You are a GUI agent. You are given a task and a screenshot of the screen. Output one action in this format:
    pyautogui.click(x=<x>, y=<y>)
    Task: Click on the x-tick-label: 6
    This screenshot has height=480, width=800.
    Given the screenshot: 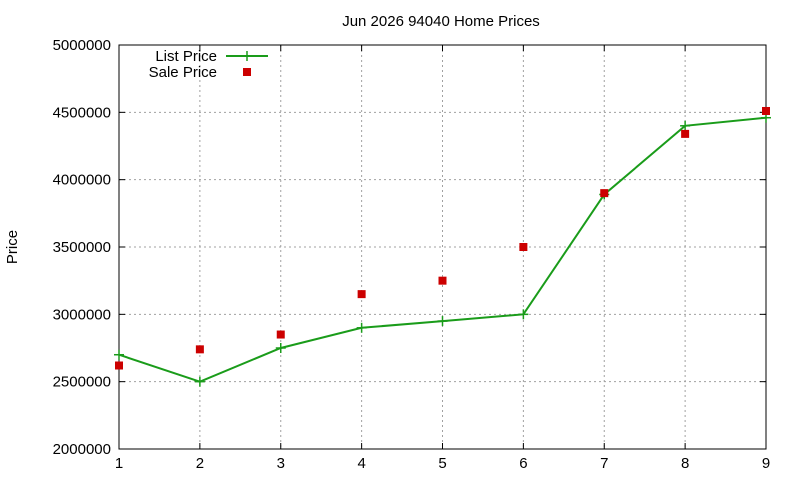 What is the action you would take?
    pyautogui.click(x=523, y=463)
    